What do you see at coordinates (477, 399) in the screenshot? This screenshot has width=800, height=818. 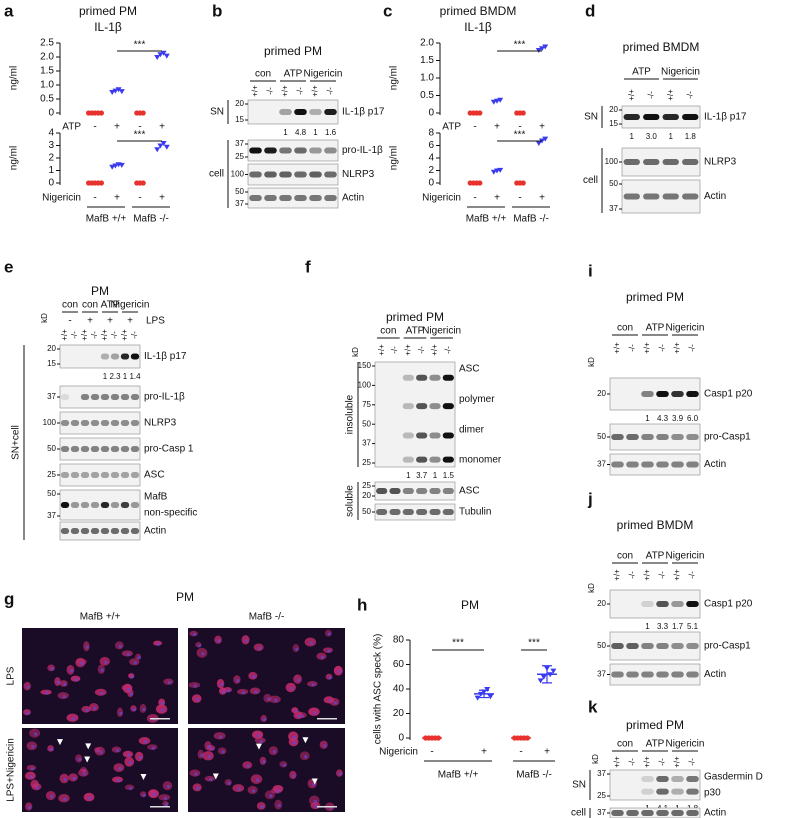 I see `band-label: polymer` at bounding box center [477, 399].